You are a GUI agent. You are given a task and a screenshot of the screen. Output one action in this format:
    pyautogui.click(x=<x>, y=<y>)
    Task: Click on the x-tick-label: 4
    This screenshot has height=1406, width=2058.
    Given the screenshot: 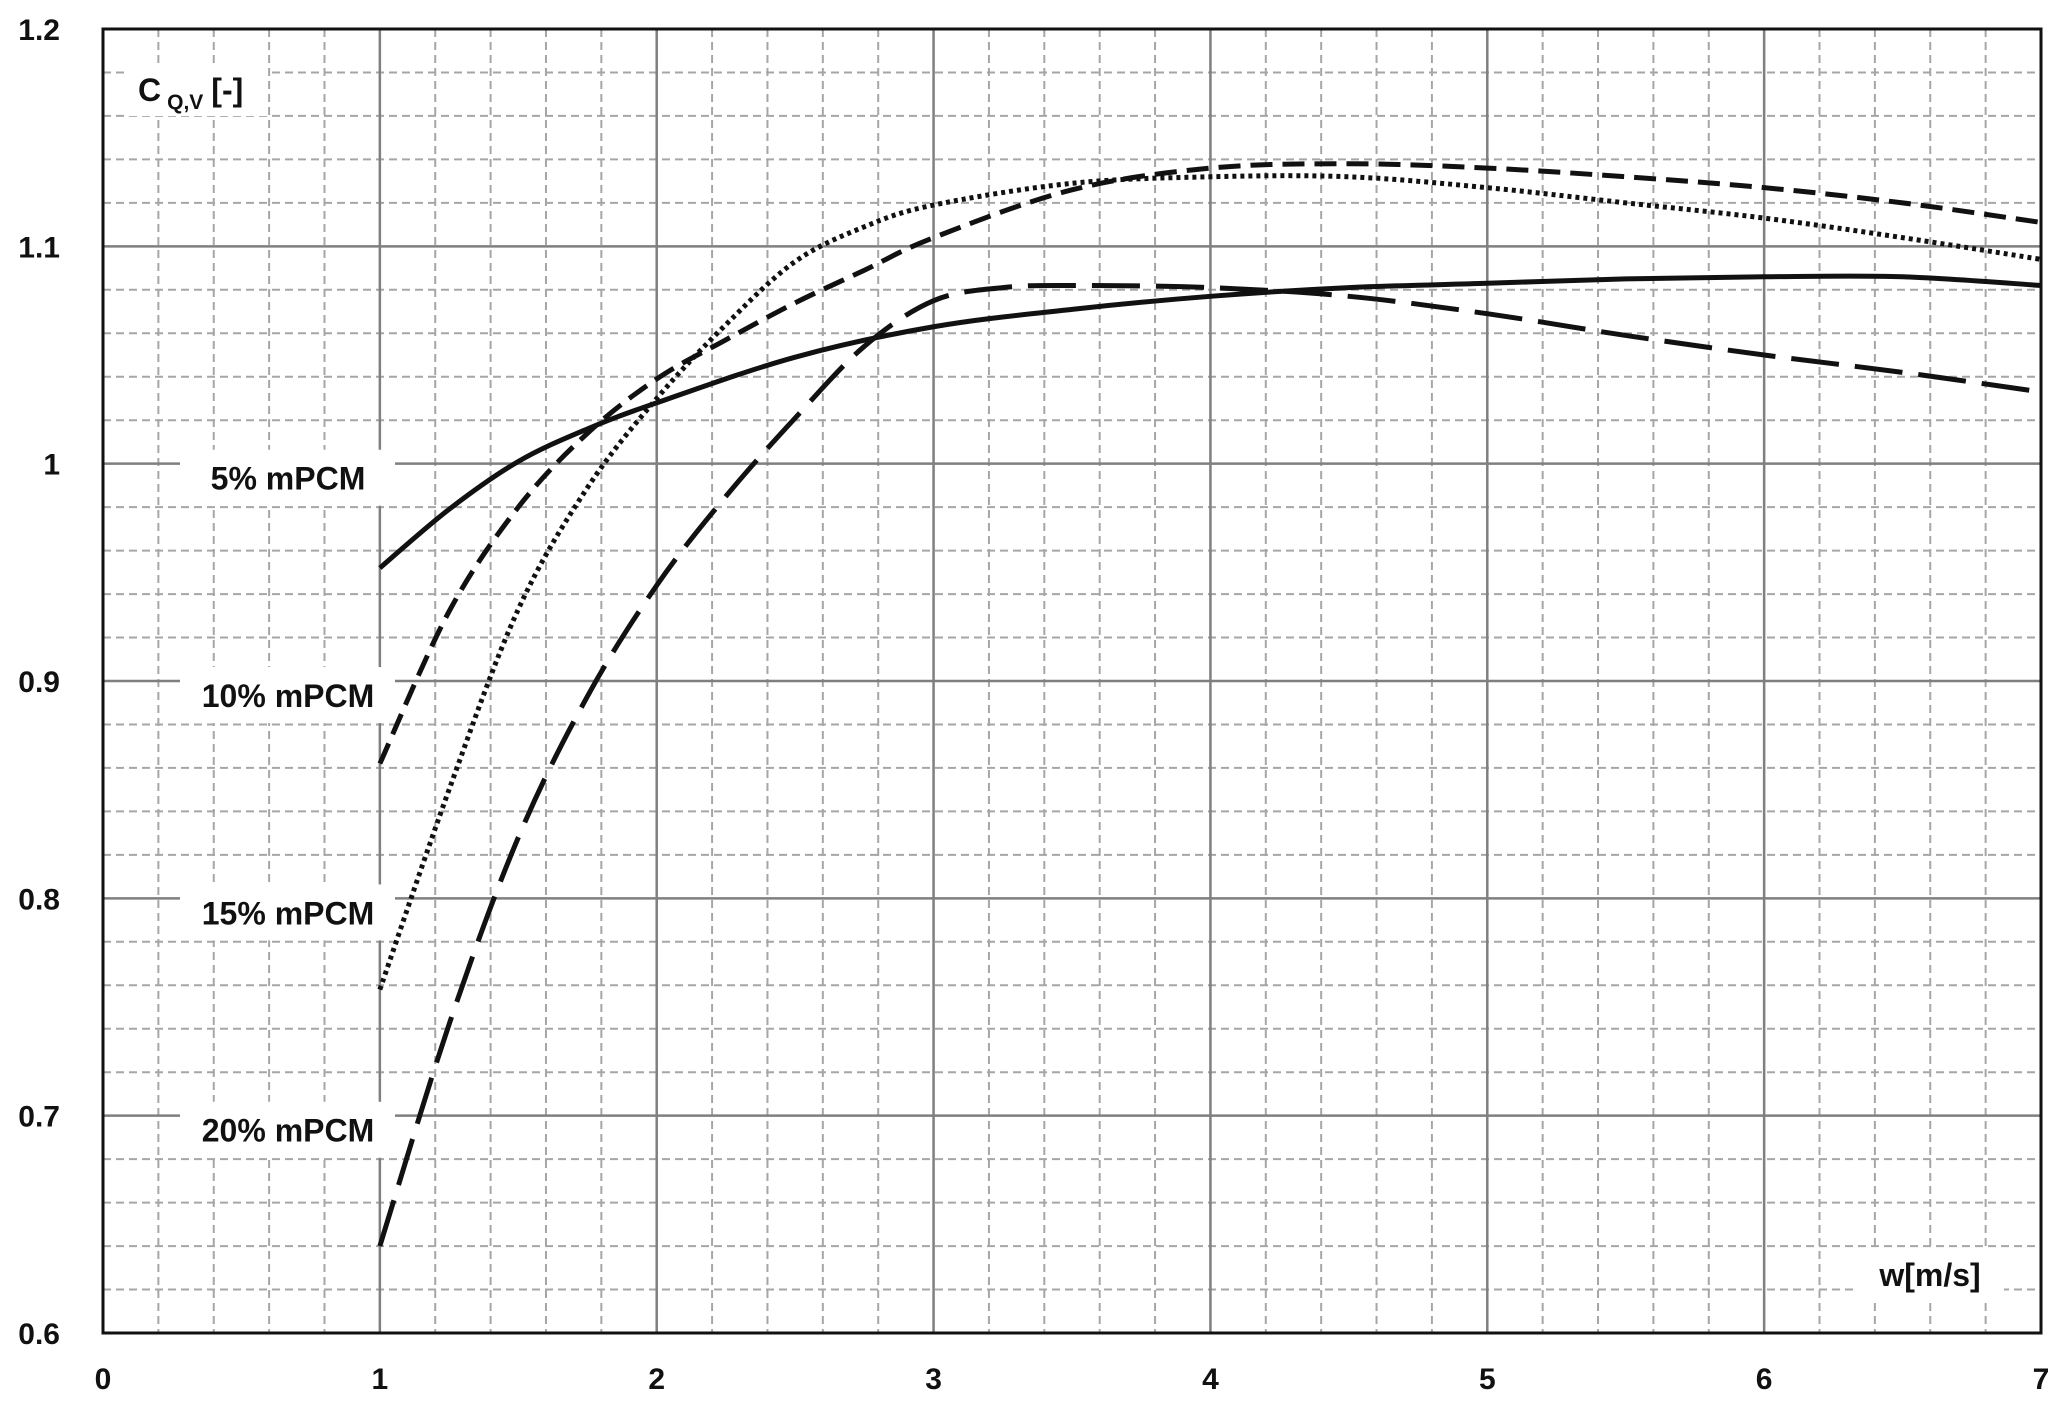 What is the action you would take?
    pyautogui.click(x=1210, y=1379)
    